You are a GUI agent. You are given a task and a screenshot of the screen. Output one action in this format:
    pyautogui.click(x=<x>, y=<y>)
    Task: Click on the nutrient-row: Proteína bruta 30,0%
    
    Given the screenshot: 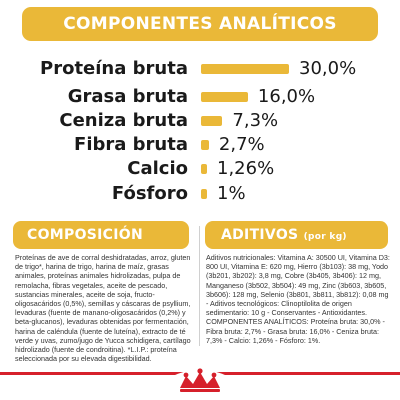 What is the action you would take?
    pyautogui.click(x=200, y=69)
    